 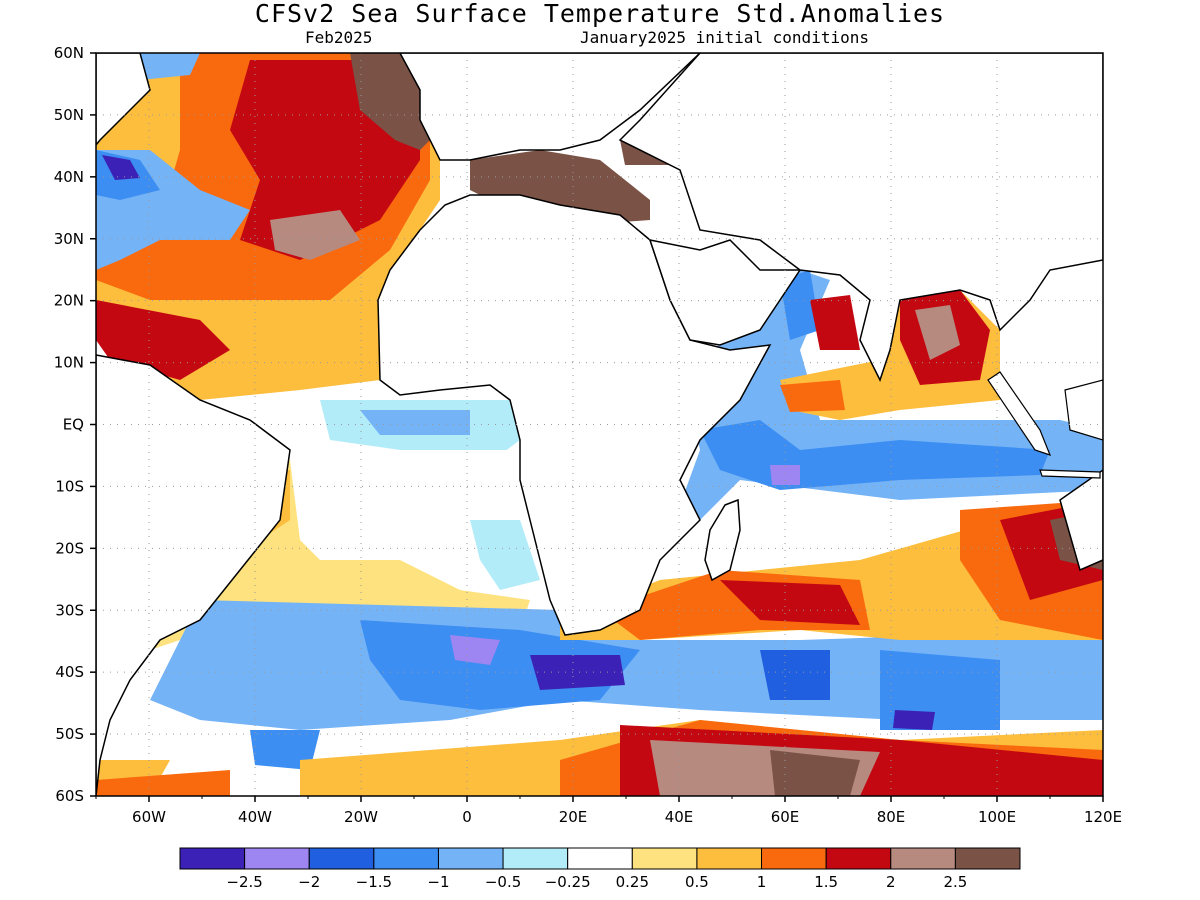 I want to click on lon-tick-label: 60E, so click(x=785, y=817).